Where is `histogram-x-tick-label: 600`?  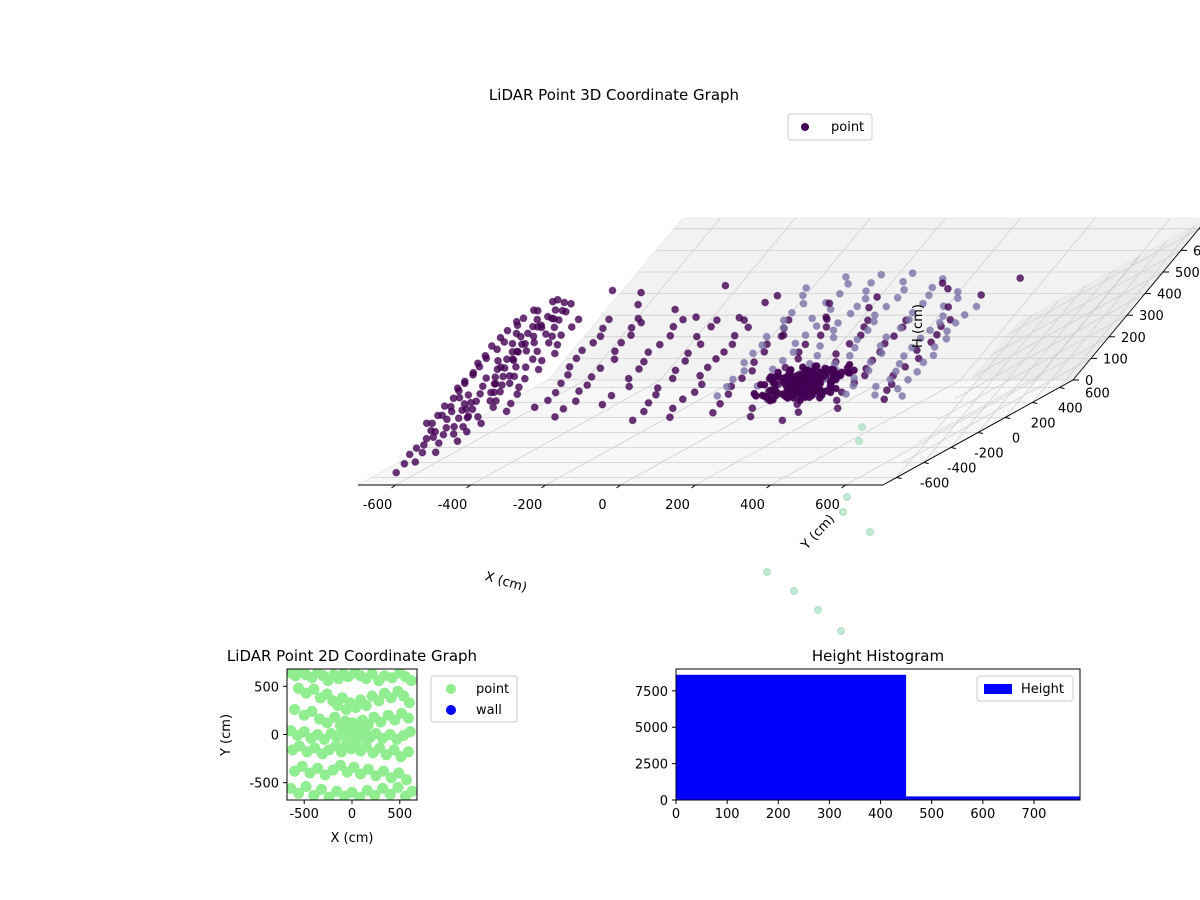
histogram-x-tick-label: 600 is located at coordinates (982, 814).